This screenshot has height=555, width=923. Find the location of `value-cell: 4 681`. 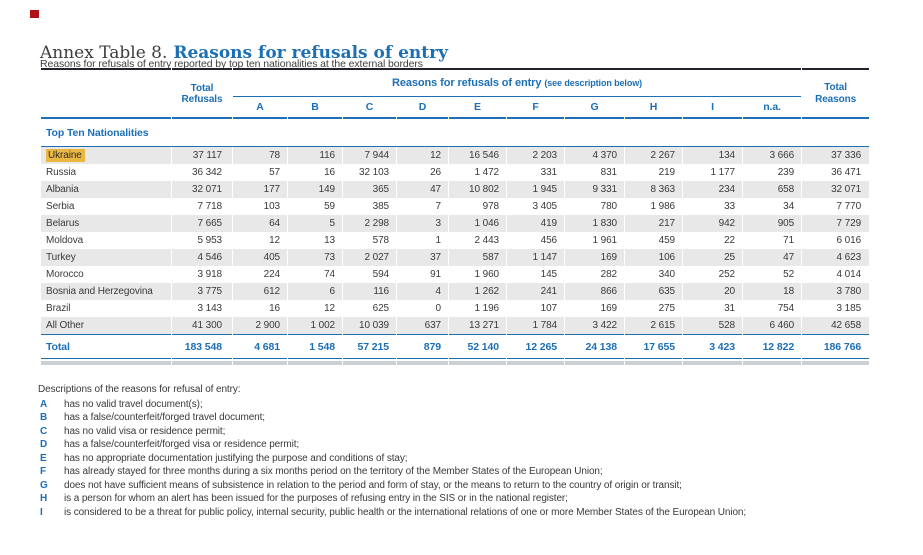

value-cell: 4 681 is located at coordinates (260, 346).